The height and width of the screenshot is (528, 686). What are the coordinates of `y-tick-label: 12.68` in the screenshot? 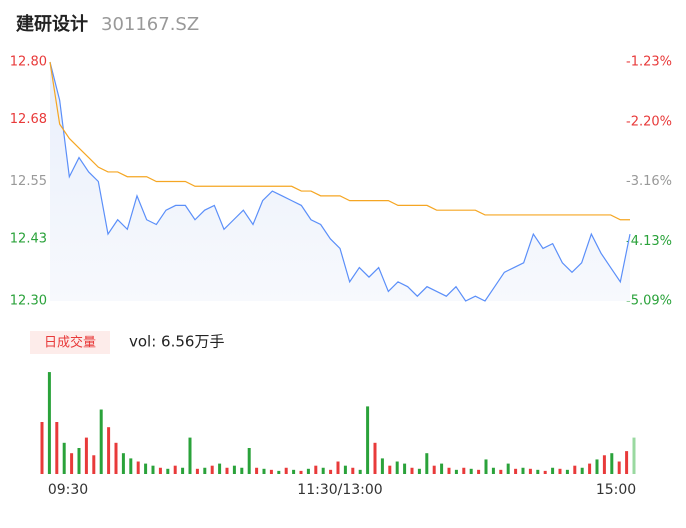 It's located at (28, 119).